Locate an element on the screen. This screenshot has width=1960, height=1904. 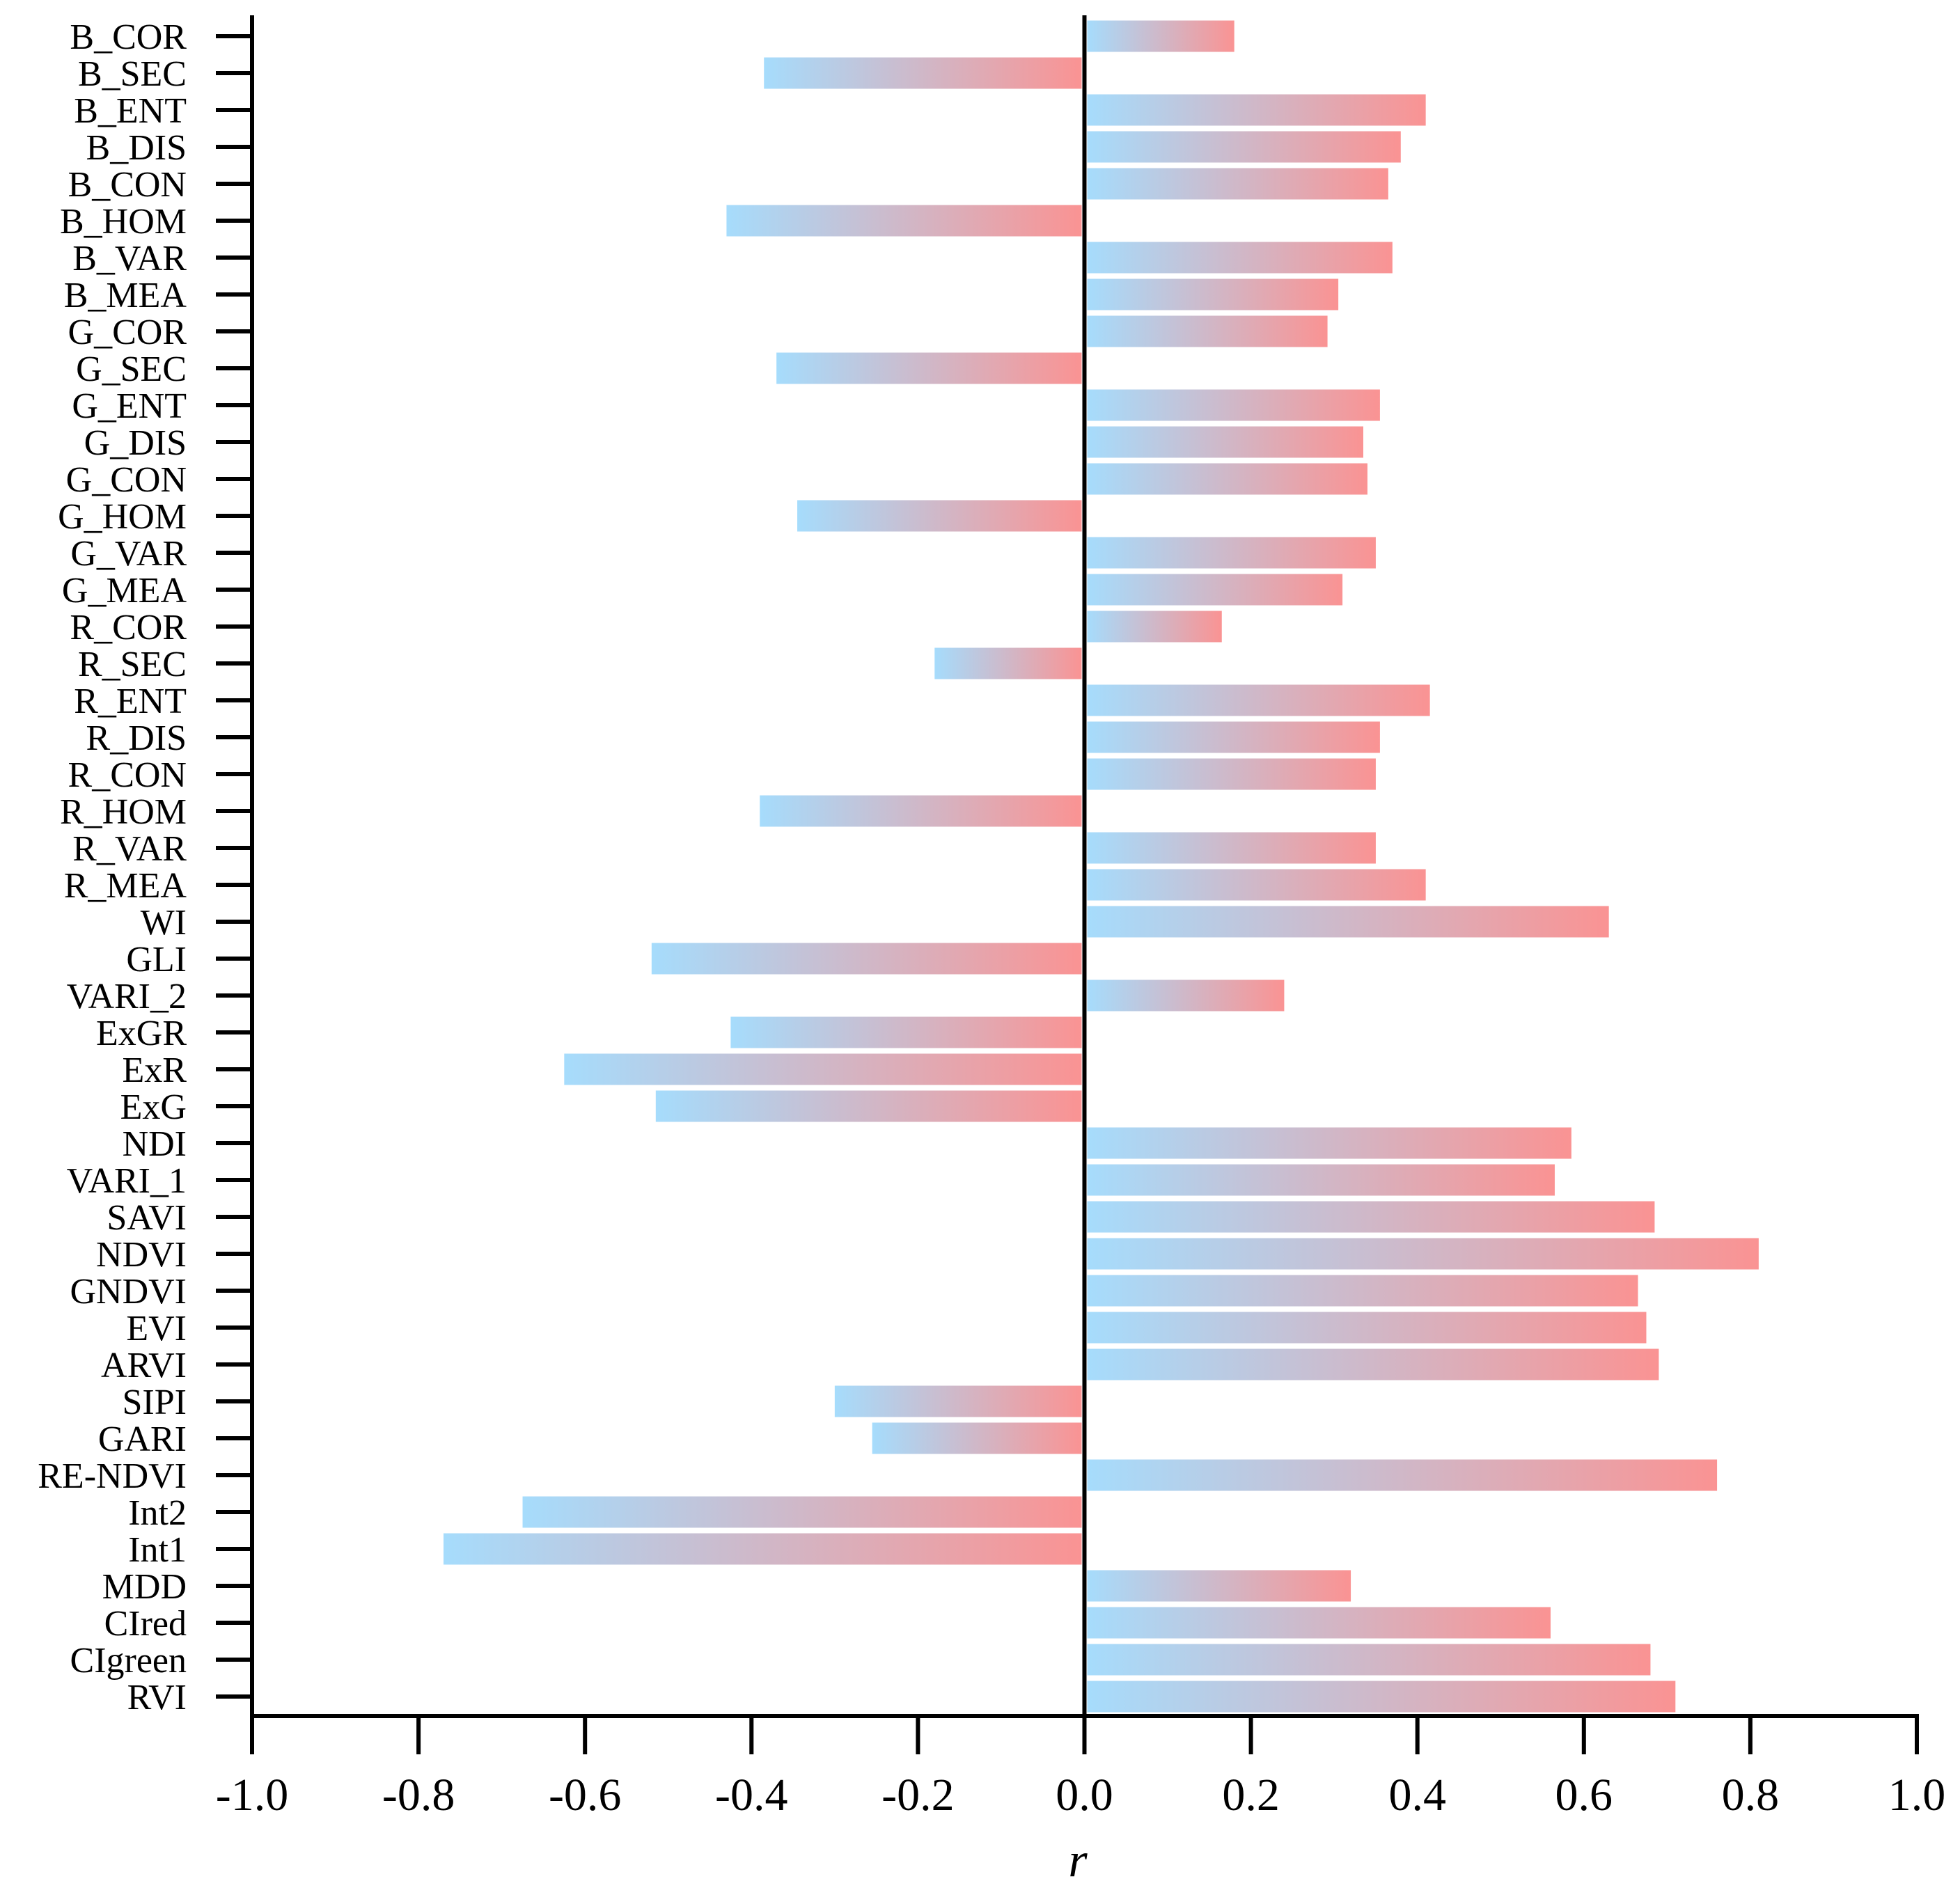
bar-g_con is located at coordinates (1227, 479).